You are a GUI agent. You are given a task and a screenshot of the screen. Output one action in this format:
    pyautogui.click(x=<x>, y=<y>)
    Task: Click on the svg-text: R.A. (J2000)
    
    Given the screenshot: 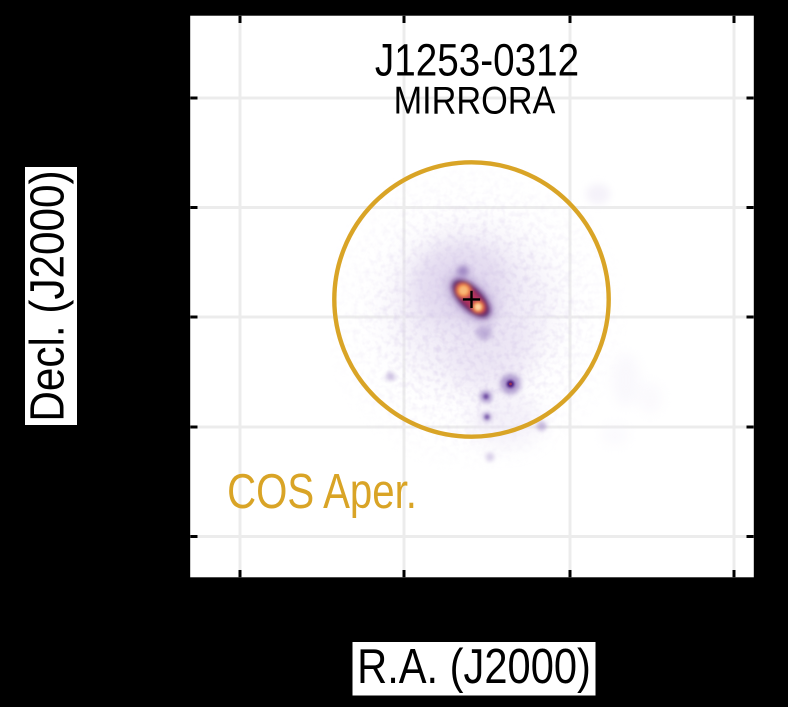 What is the action you would take?
    pyautogui.click(x=474, y=666)
    